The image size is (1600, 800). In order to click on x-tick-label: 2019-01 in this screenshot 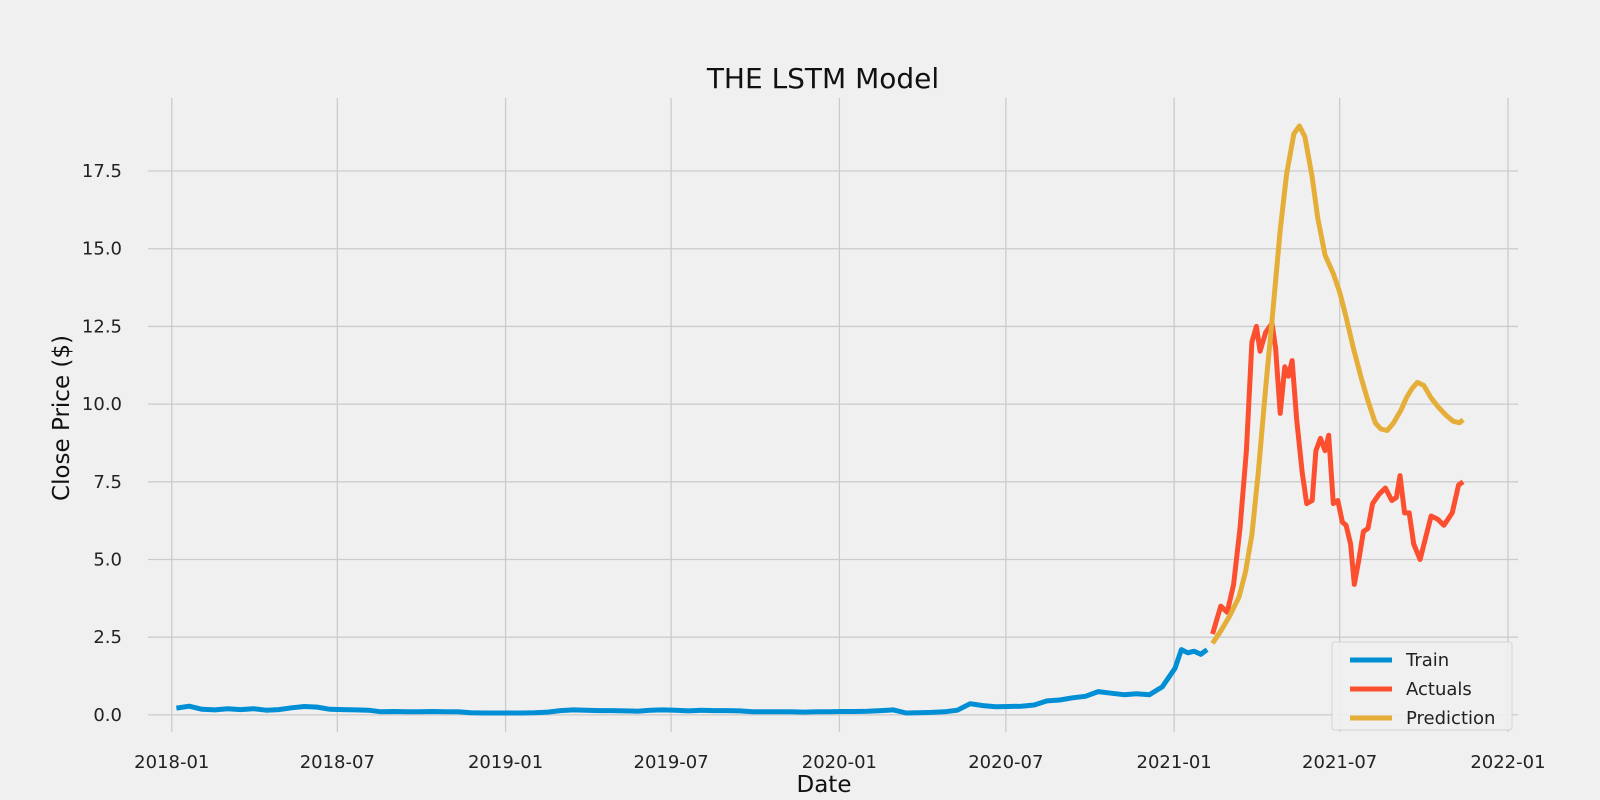, I will do `click(505, 762)`.